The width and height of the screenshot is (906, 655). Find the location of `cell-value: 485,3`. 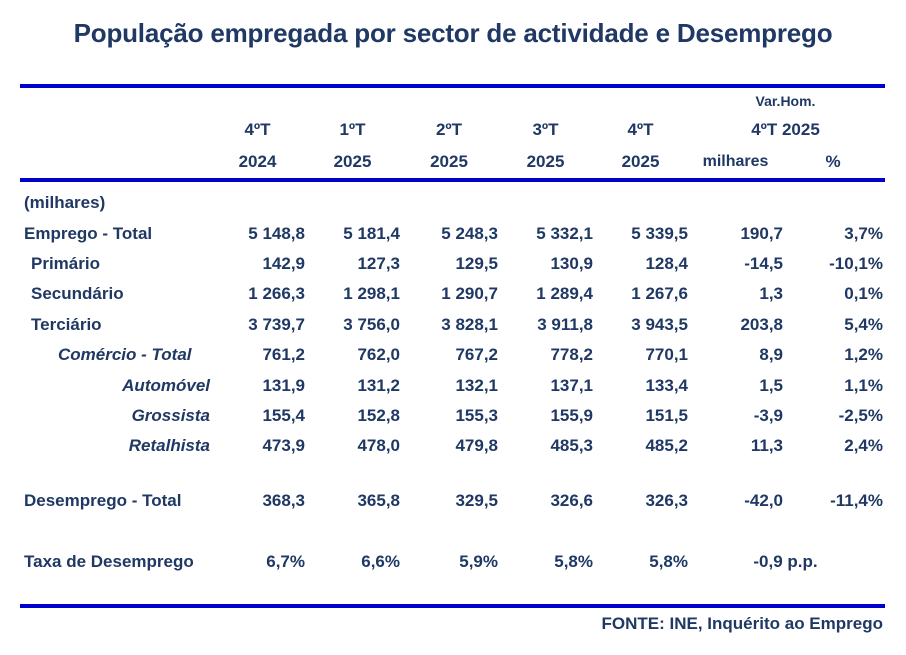

cell-value: 485,3 is located at coordinates (571, 446).